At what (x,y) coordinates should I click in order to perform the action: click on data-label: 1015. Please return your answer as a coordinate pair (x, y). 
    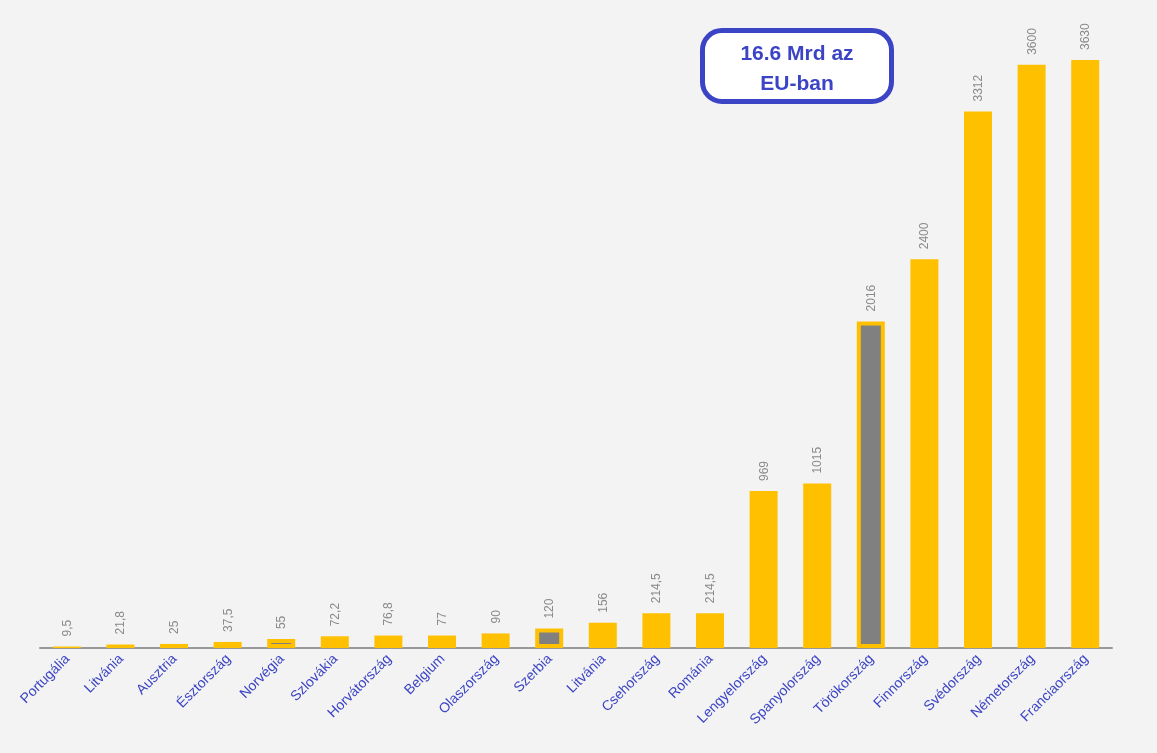
    Looking at the image, I should click on (817, 460).